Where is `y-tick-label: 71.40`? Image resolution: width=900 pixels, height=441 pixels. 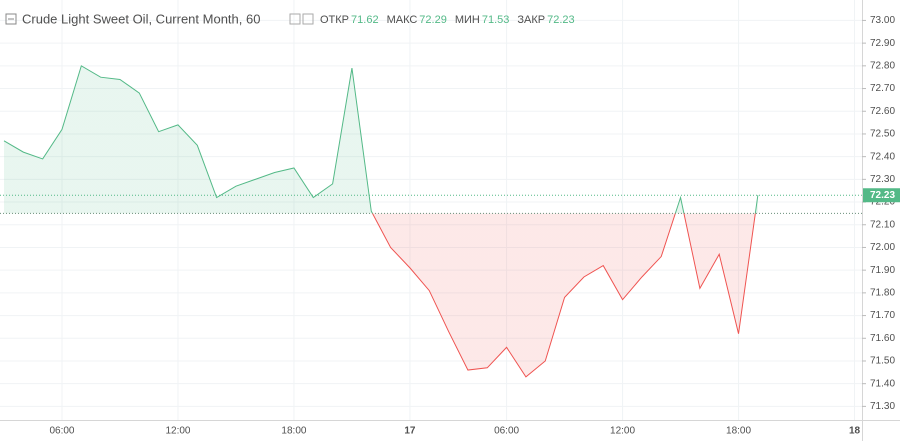
y-tick-label: 71.40 is located at coordinates (882, 383).